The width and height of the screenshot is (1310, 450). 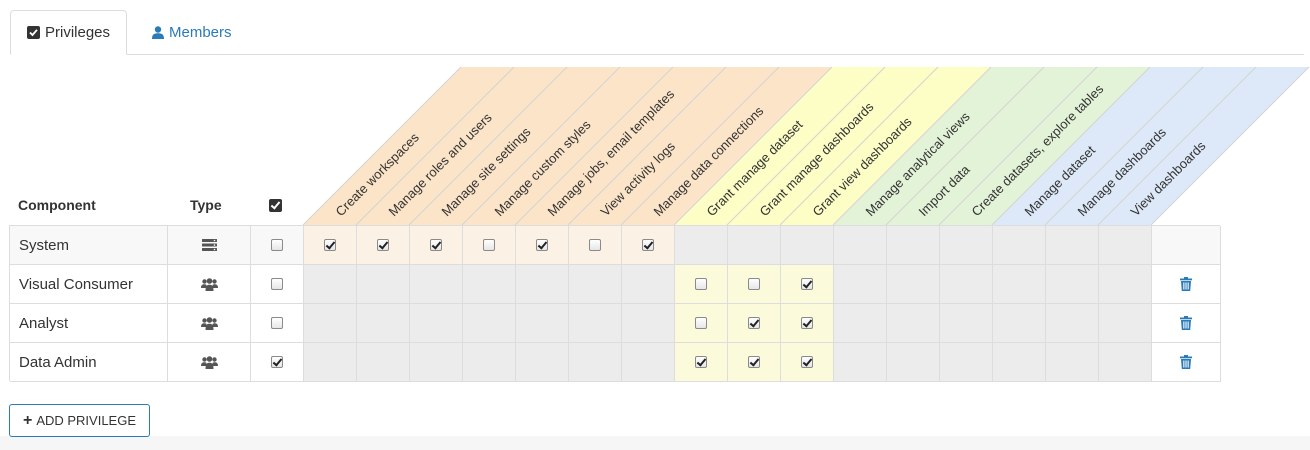 I want to click on tab-members-label: Members, so click(x=200, y=32).